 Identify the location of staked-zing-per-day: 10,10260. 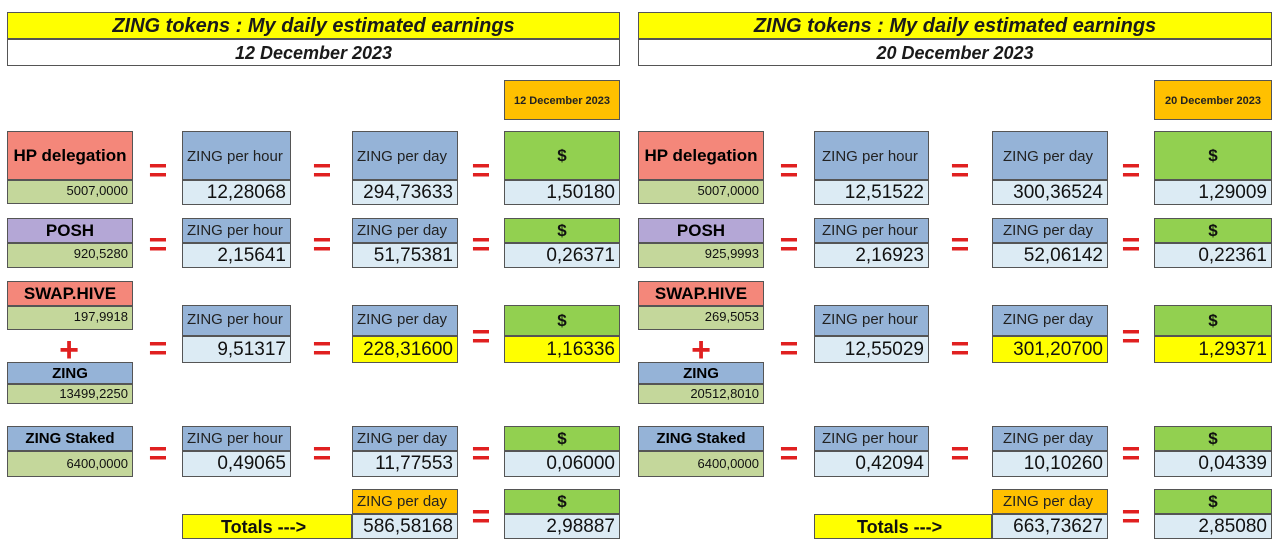
(1050, 464).